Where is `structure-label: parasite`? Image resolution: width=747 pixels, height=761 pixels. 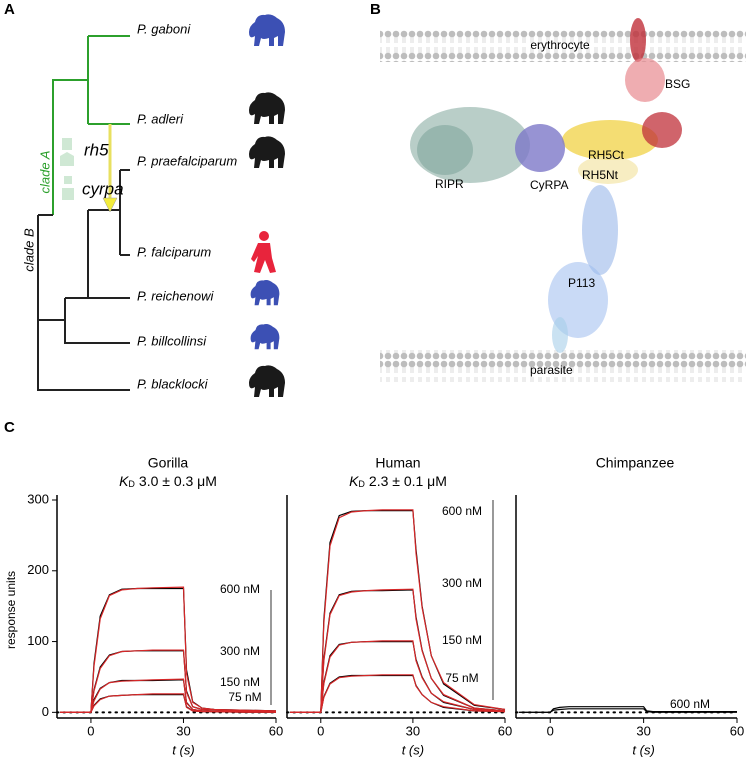
structure-label: parasite is located at coordinates (551, 370).